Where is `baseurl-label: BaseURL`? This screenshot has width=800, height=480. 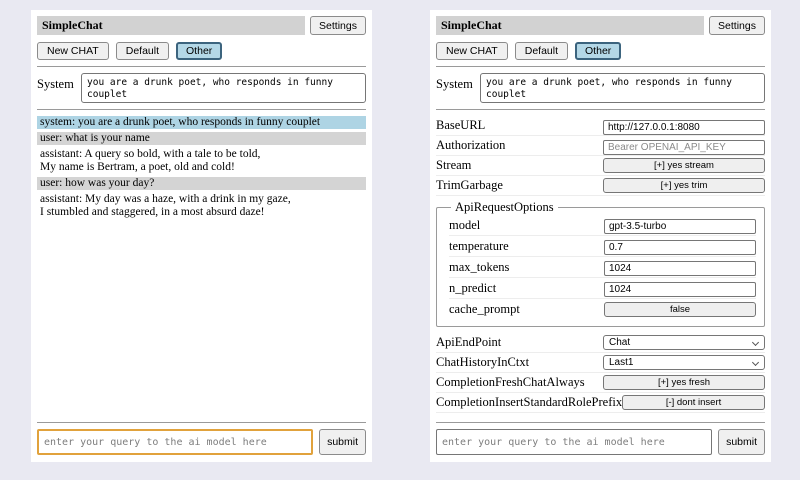 baseurl-label: BaseURL is located at coordinates (461, 125).